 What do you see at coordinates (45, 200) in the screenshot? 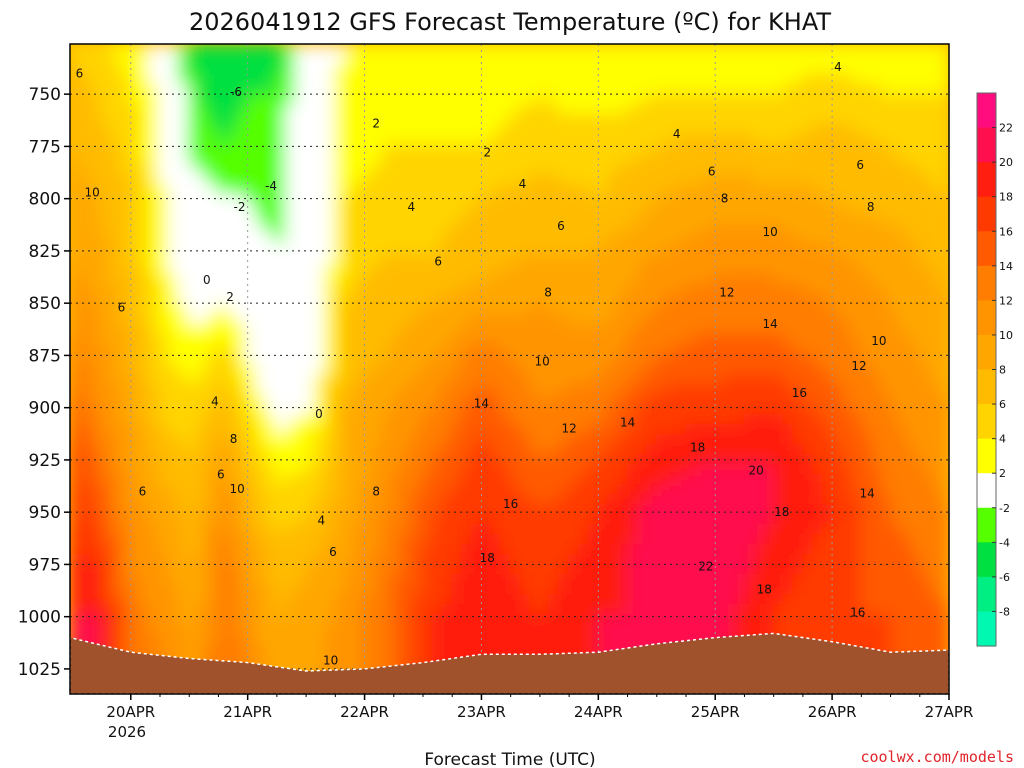
I see `y-tick-label: 800` at bounding box center [45, 200].